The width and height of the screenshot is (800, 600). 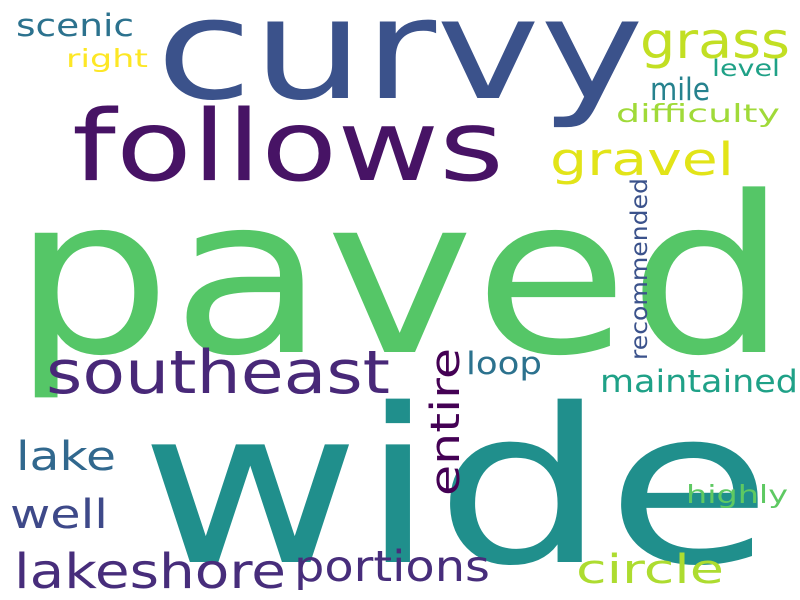 What do you see at coordinates (698, 113) in the screenshot?
I see `word-difficulty: difficulty` at bounding box center [698, 113].